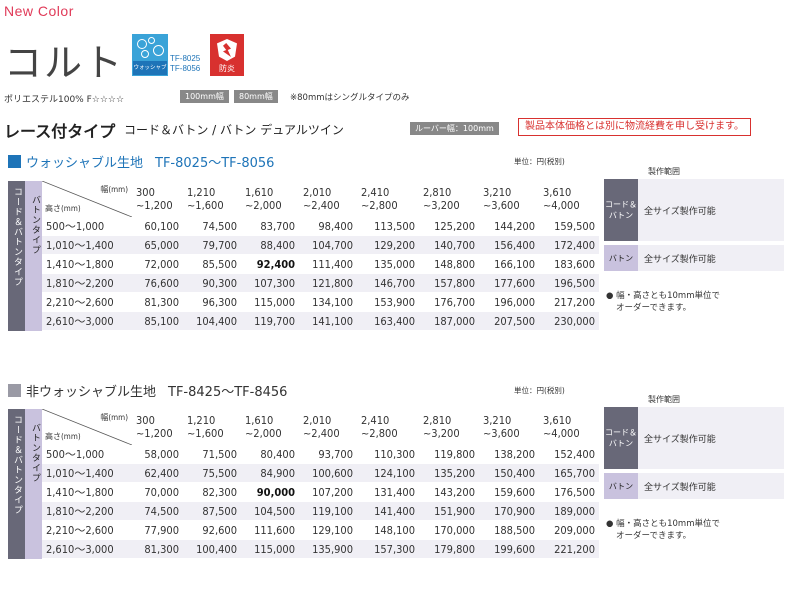 This screenshot has width=800, height=589. What do you see at coordinates (185, 68) in the screenshot?
I see `wash-code-2: TF-8056` at bounding box center [185, 68].